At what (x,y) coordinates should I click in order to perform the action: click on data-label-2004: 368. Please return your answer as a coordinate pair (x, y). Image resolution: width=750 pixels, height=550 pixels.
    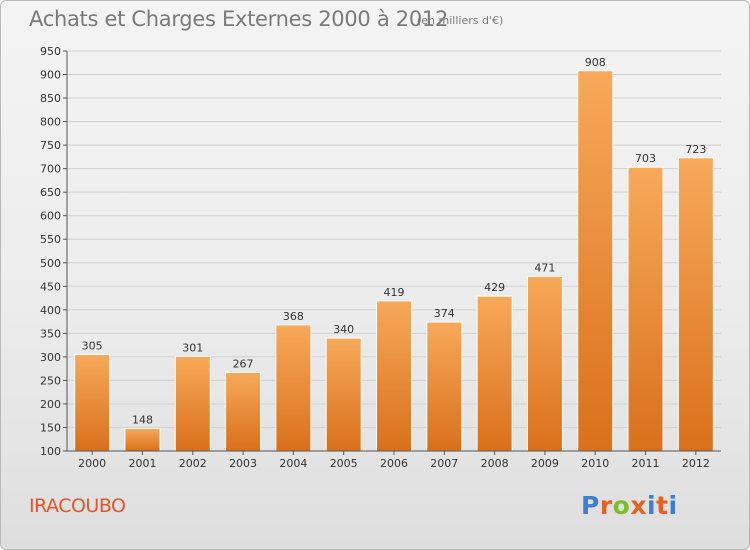
    Looking at the image, I should click on (293, 316).